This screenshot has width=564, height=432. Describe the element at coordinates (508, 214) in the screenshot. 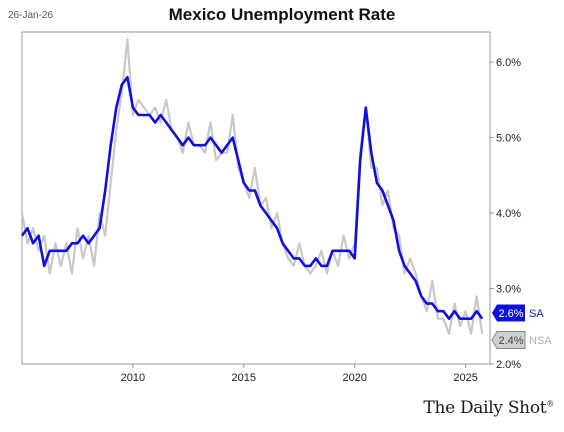

I see `y-tick-label: 4.0%` at that location.